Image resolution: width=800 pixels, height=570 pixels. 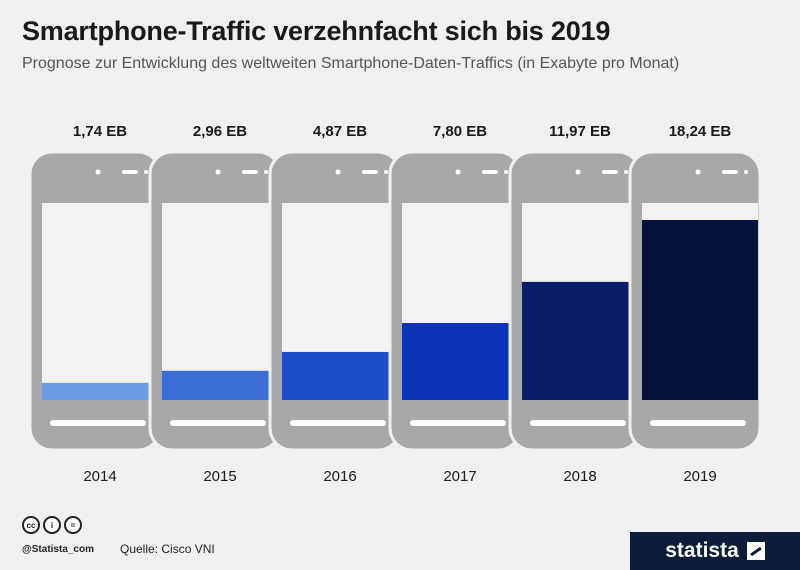 What do you see at coordinates (755, 551) in the screenshot?
I see `statista-logo-icon` at bounding box center [755, 551].